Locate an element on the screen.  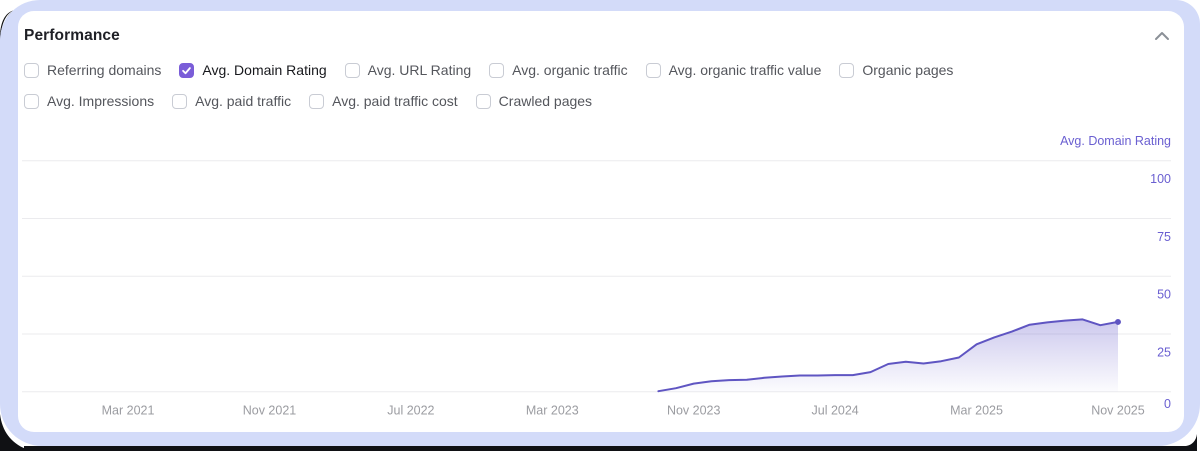
filter-label: Avg. organic traffic is located at coordinates (570, 70).